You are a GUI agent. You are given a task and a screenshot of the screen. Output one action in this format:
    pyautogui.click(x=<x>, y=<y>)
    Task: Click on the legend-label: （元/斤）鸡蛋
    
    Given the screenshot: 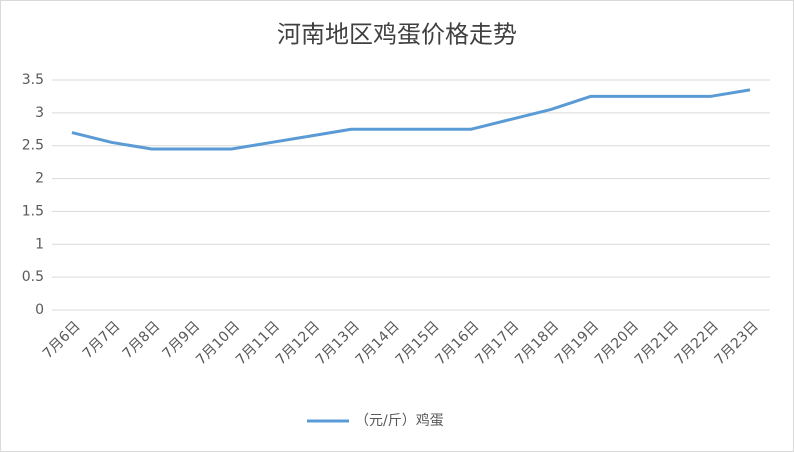 What is the action you would take?
    pyautogui.click(x=399, y=420)
    